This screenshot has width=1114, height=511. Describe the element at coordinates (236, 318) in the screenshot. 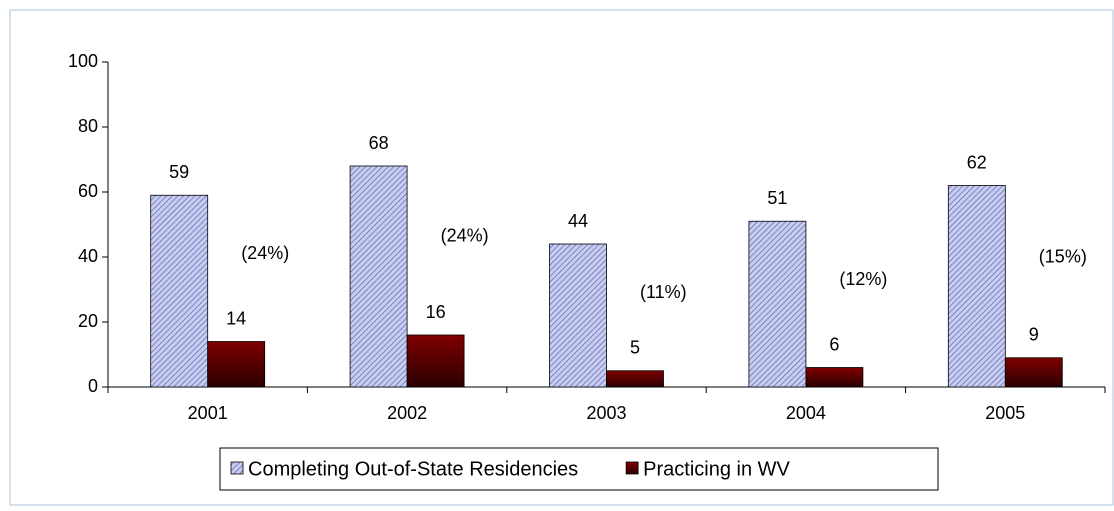

I see `data-label: 14` at that location.